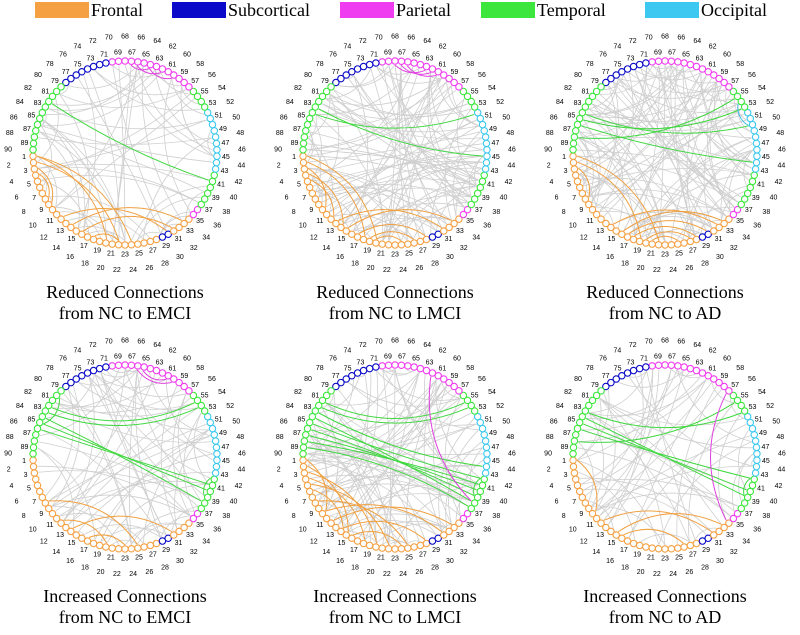 This screenshot has width=800, height=635. I want to click on node-label: 35, so click(470, 525).